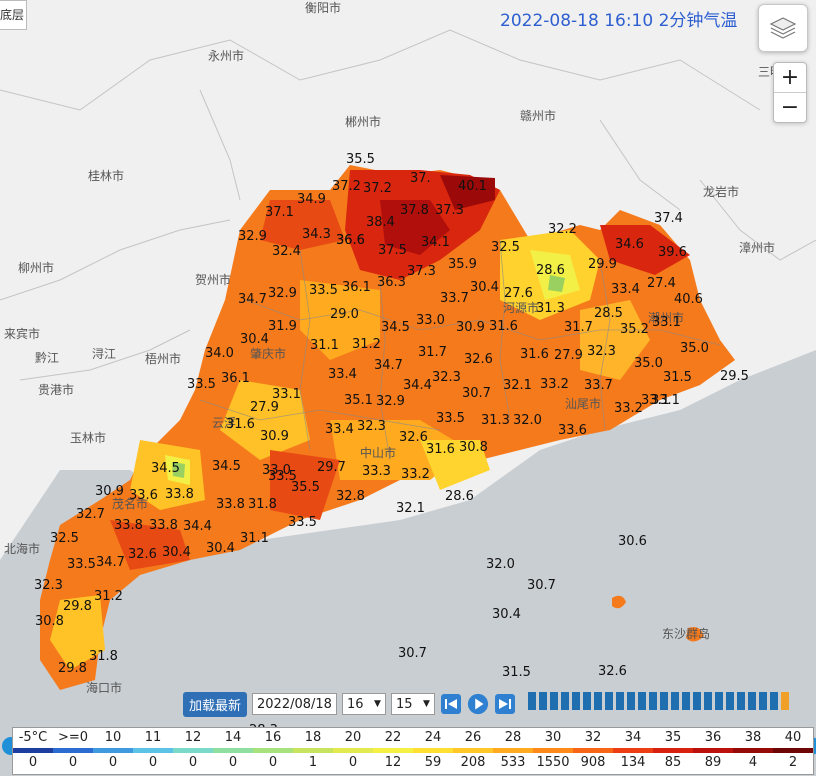 The image size is (816, 776). Describe the element at coordinates (393, 762) in the screenshot. I see `legend-count: 12` at that location.